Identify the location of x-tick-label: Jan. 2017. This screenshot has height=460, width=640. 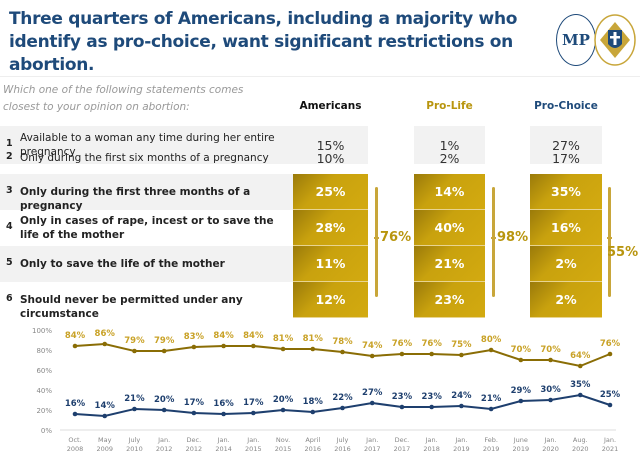
(372, 444).